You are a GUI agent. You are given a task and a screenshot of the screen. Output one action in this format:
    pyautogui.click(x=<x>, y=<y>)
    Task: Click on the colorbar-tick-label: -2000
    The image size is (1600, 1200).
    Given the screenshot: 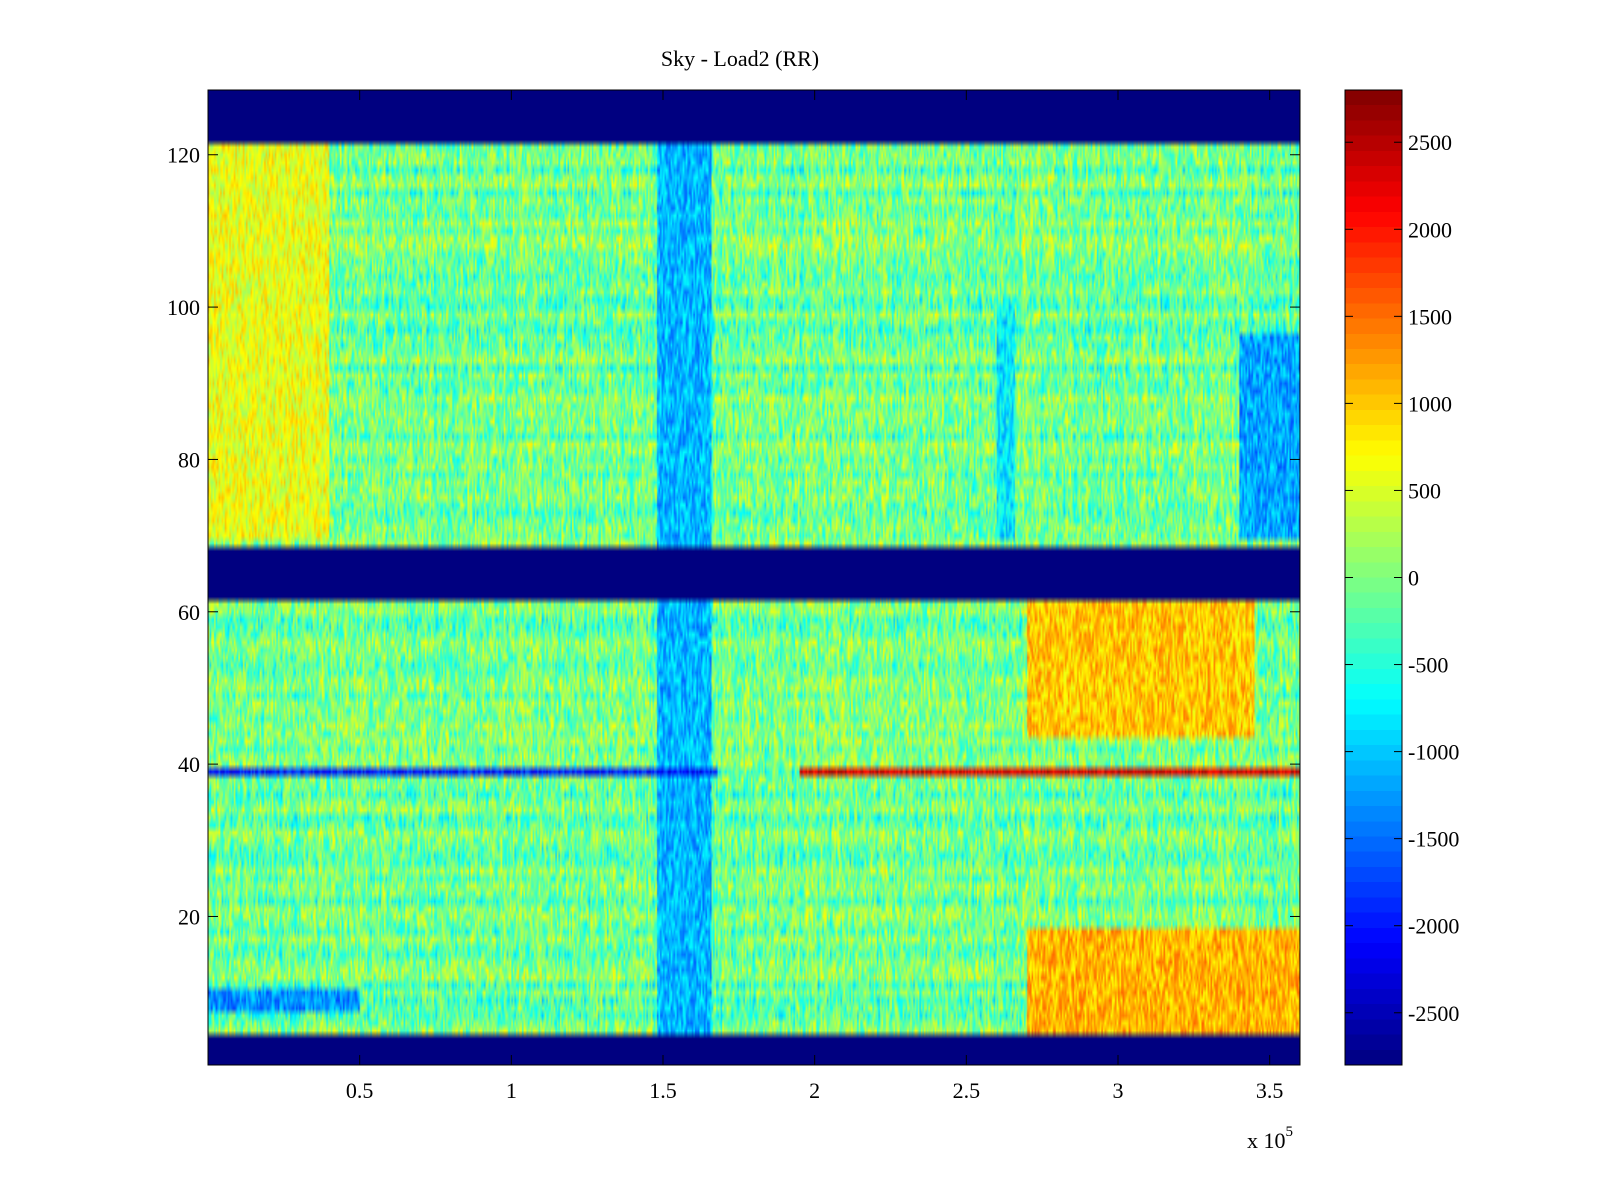 What is the action you would take?
    pyautogui.click(x=1433, y=926)
    